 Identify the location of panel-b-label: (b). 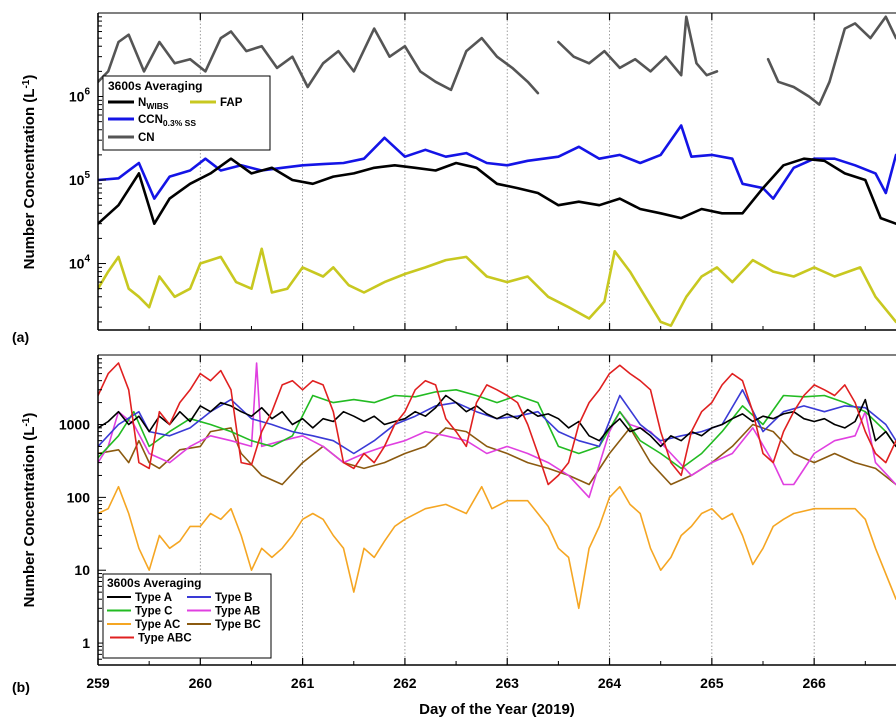
(21, 687).